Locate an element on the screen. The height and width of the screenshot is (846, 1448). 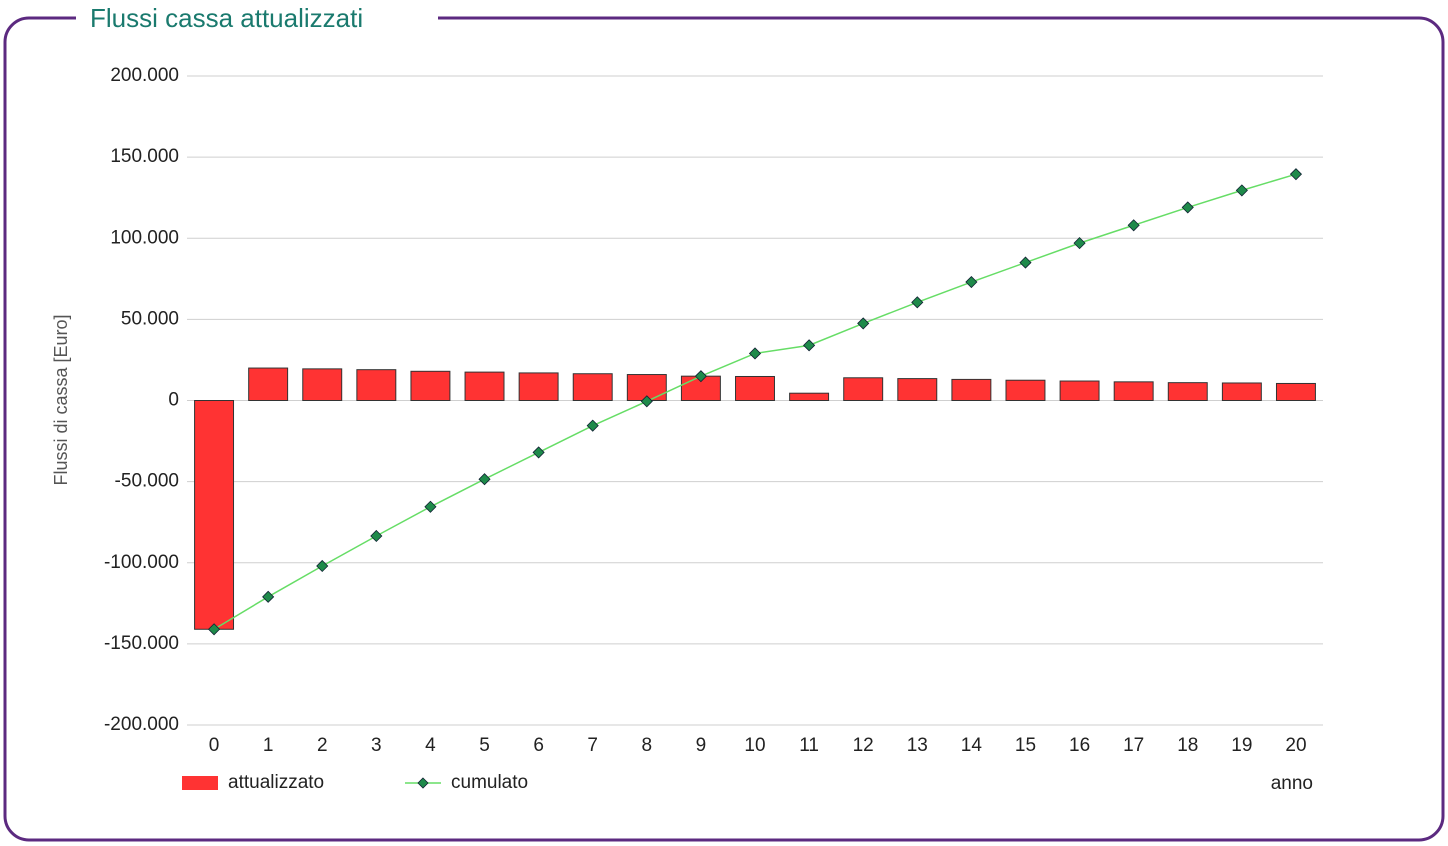
x-tick-label: 14 is located at coordinates (972, 745).